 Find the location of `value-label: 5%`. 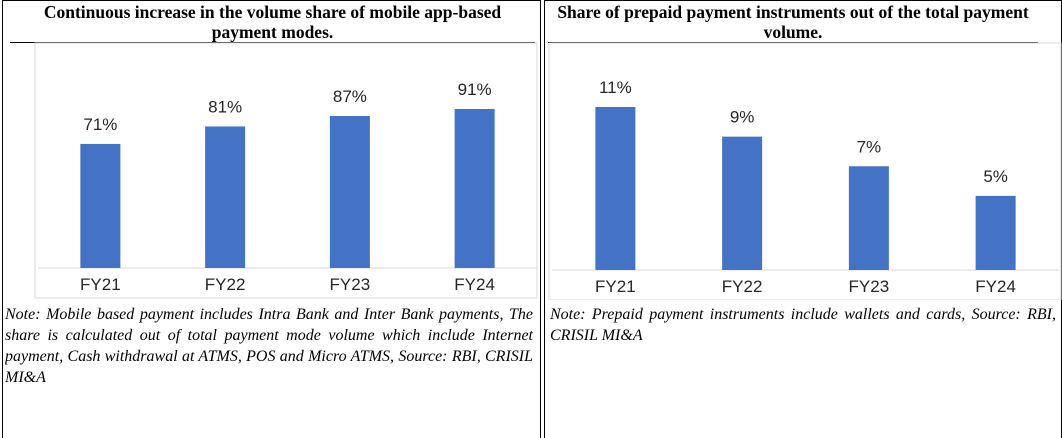

value-label: 5% is located at coordinates (995, 176).